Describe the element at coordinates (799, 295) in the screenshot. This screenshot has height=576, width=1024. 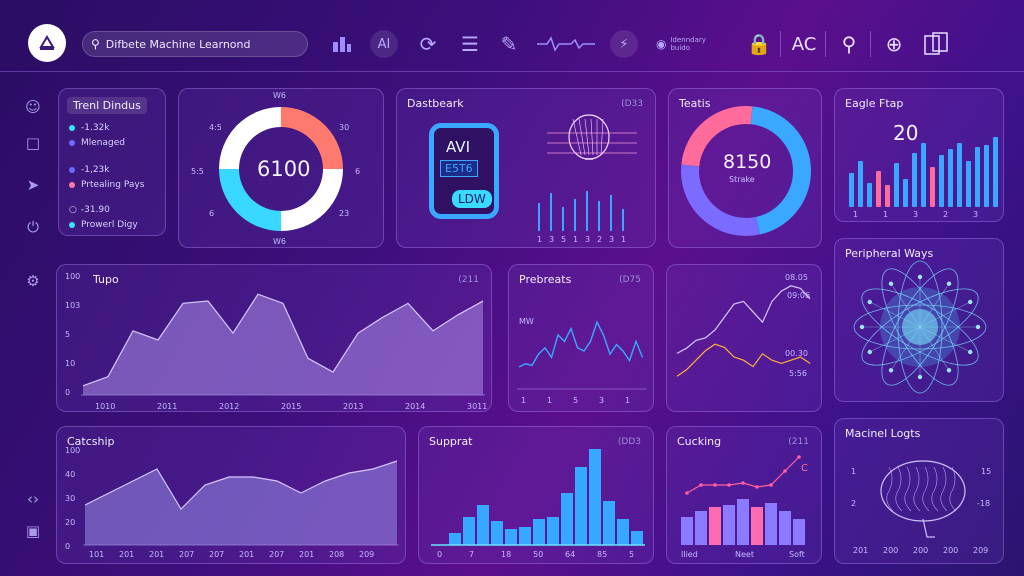
I see `line-label: 09:06` at that location.